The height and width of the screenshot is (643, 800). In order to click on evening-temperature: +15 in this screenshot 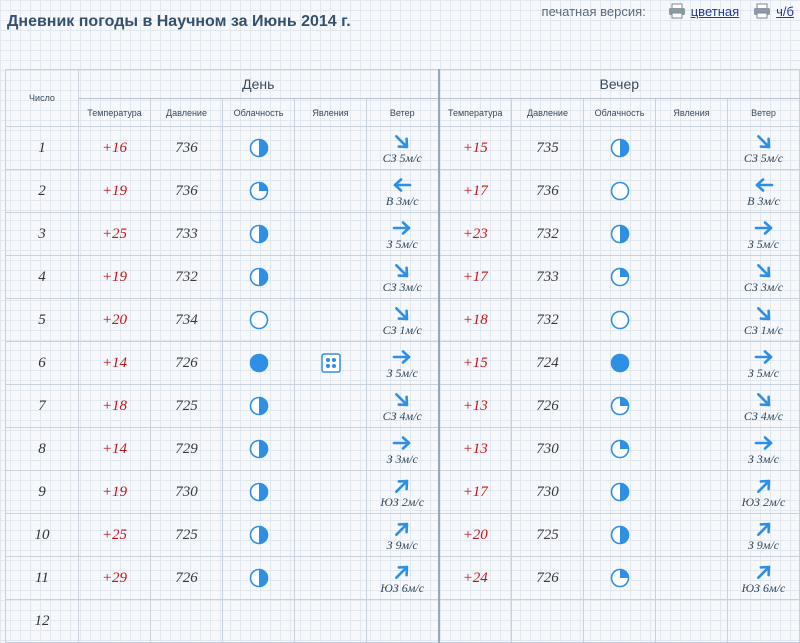, I will do `click(474, 363)`.